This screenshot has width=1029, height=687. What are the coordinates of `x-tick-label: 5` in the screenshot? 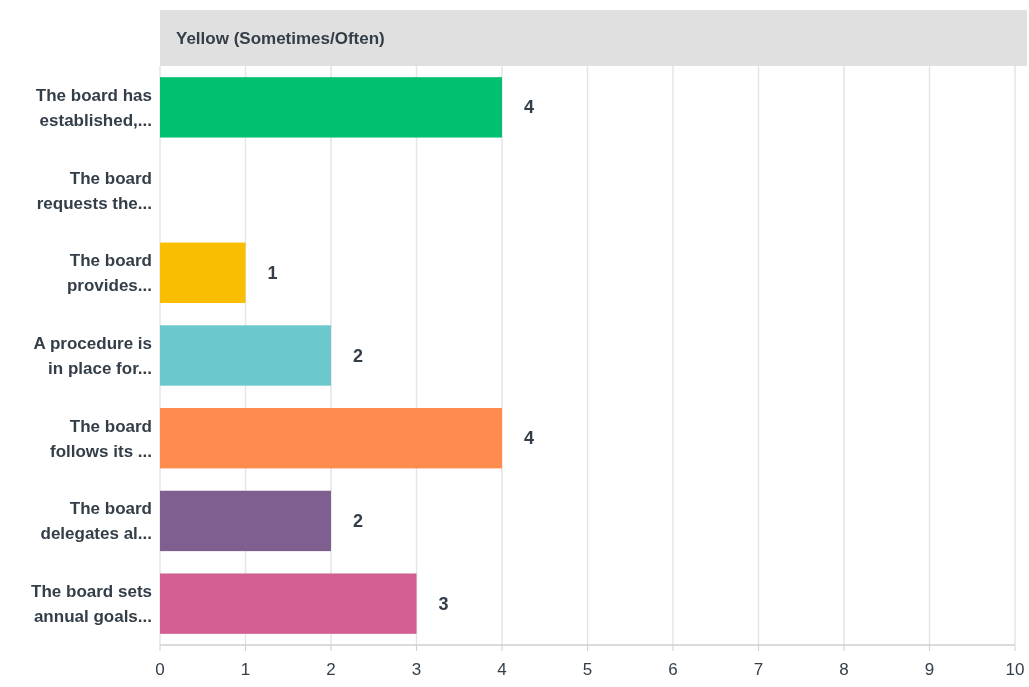 It's located at (587, 669).